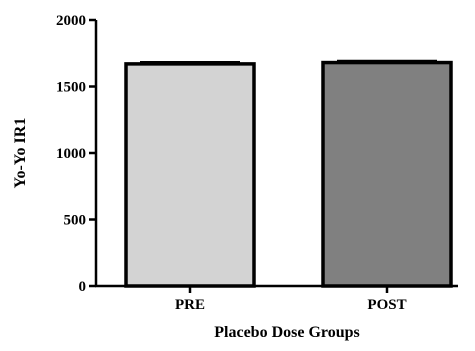 This screenshot has width=475, height=351. I want to click on y-tick-label: 1500, so click(71, 88).